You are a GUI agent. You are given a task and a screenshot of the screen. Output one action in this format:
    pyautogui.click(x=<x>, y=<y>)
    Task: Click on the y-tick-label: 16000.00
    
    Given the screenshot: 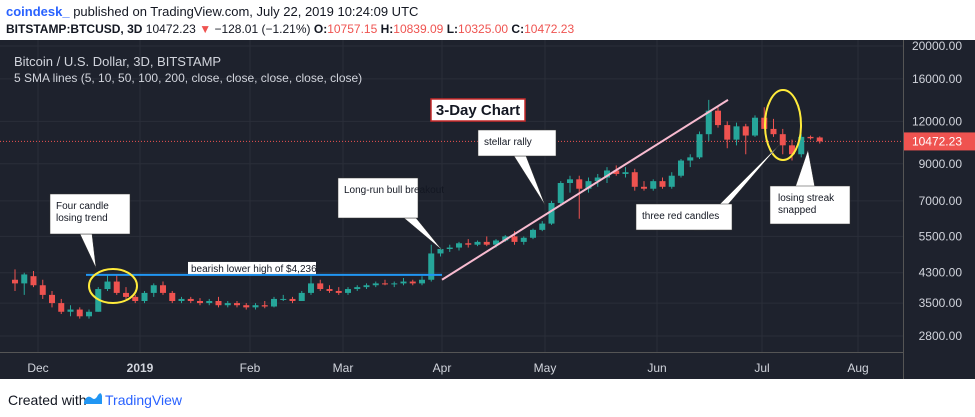 What is the action you would take?
    pyautogui.click(x=937, y=79)
    